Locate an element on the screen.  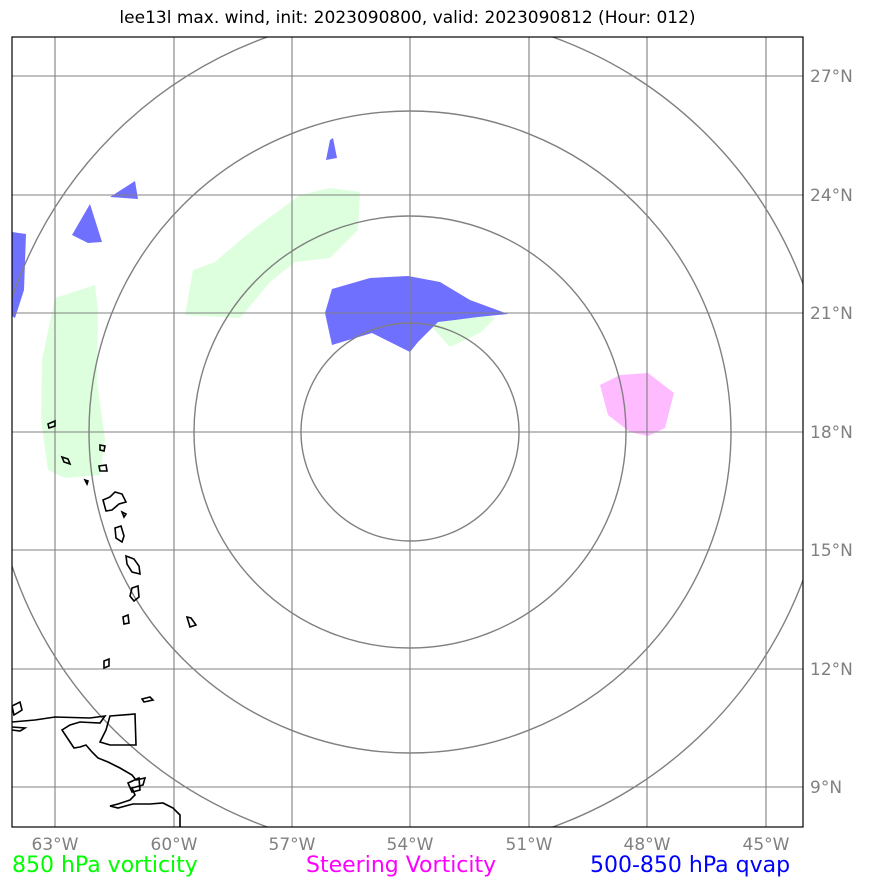
lat-tick-labels: 27°N 24°N 21°N 18°N 15°N 12°N 9°N is located at coordinates (831, 432).